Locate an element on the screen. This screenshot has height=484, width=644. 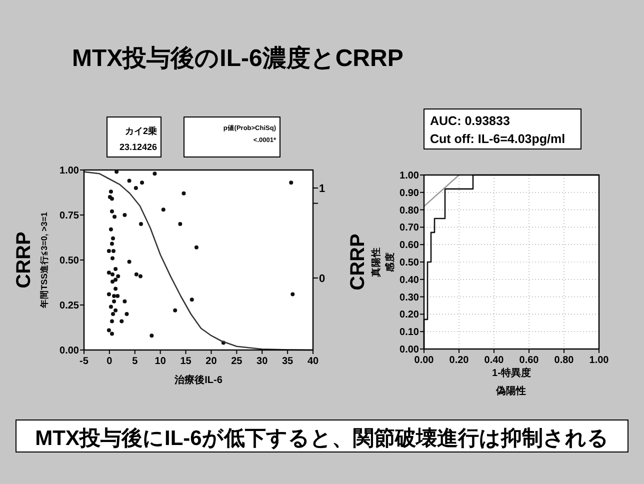
x-tick-label: -5 is located at coordinates (84, 361).